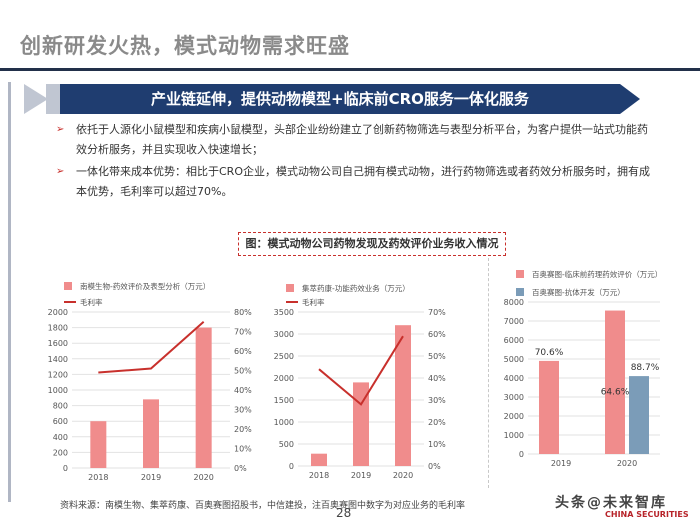  Describe the element at coordinates (630, 99) in the screenshot. I see `banner-end-arrow` at that location.